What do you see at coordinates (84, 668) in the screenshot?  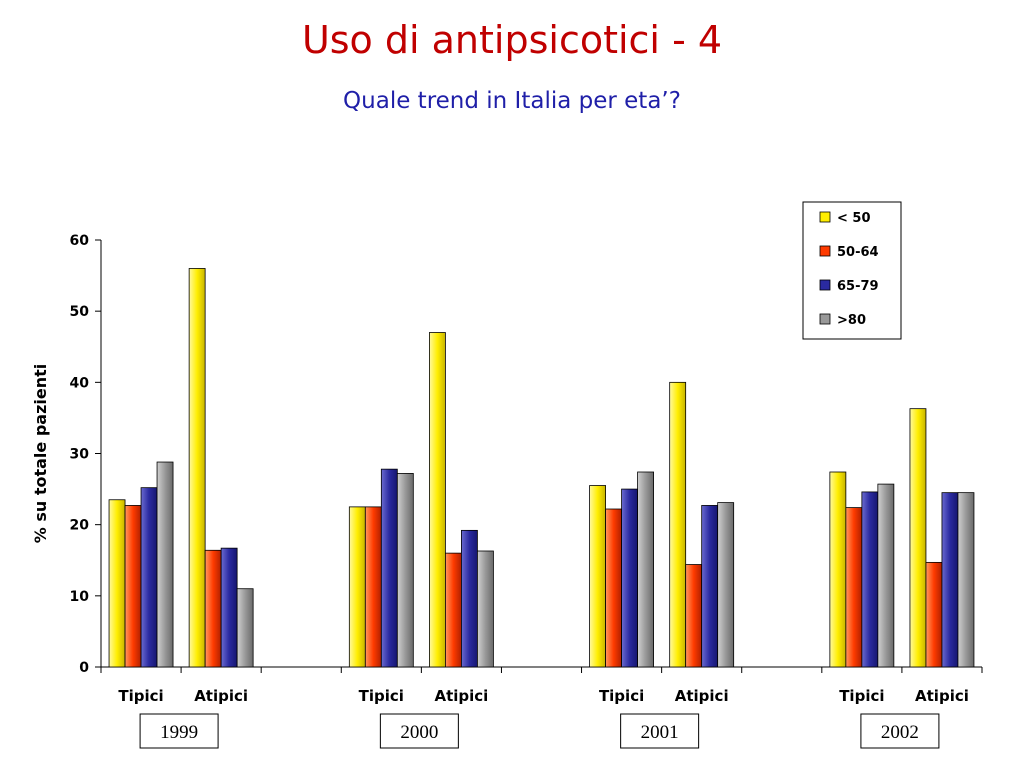 I see `y-tick-label: 0` at bounding box center [84, 668].